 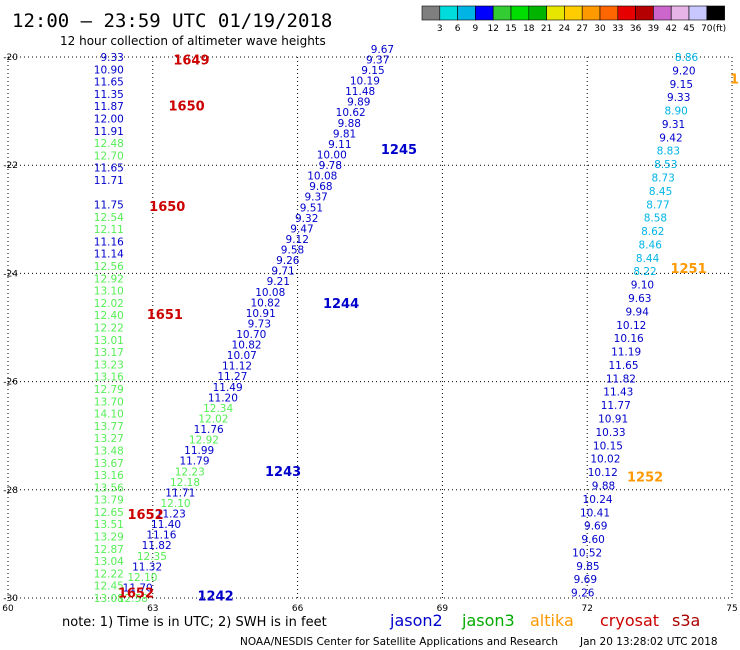 What do you see at coordinates (510, 29) in the screenshot?
I see `scale-label: 15` at bounding box center [510, 29].